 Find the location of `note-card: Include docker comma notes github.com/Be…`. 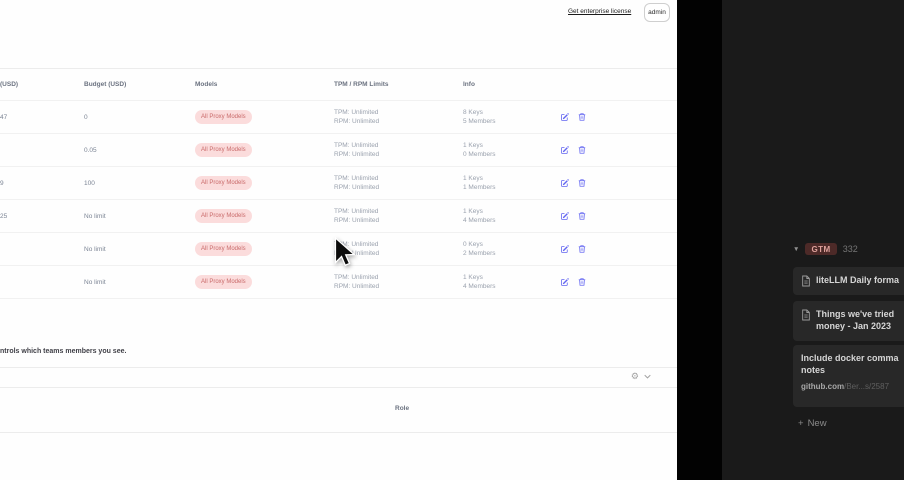

note-card: Include docker comma notes github.com/Be… is located at coordinates (848, 376).